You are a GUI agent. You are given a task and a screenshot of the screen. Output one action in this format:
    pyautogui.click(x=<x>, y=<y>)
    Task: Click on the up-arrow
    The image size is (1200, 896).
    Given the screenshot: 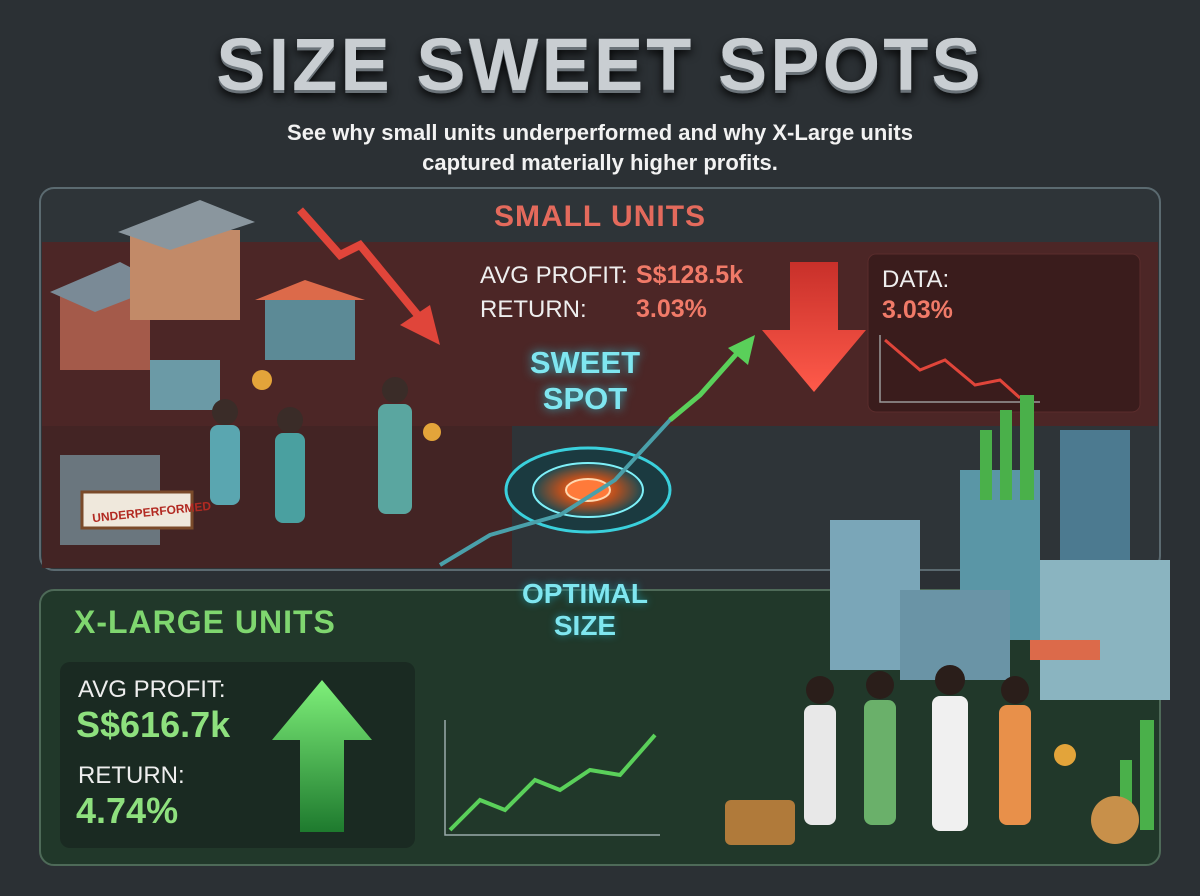 What is the action you would take?
    pyautogui.click(x=322, y=756)
    